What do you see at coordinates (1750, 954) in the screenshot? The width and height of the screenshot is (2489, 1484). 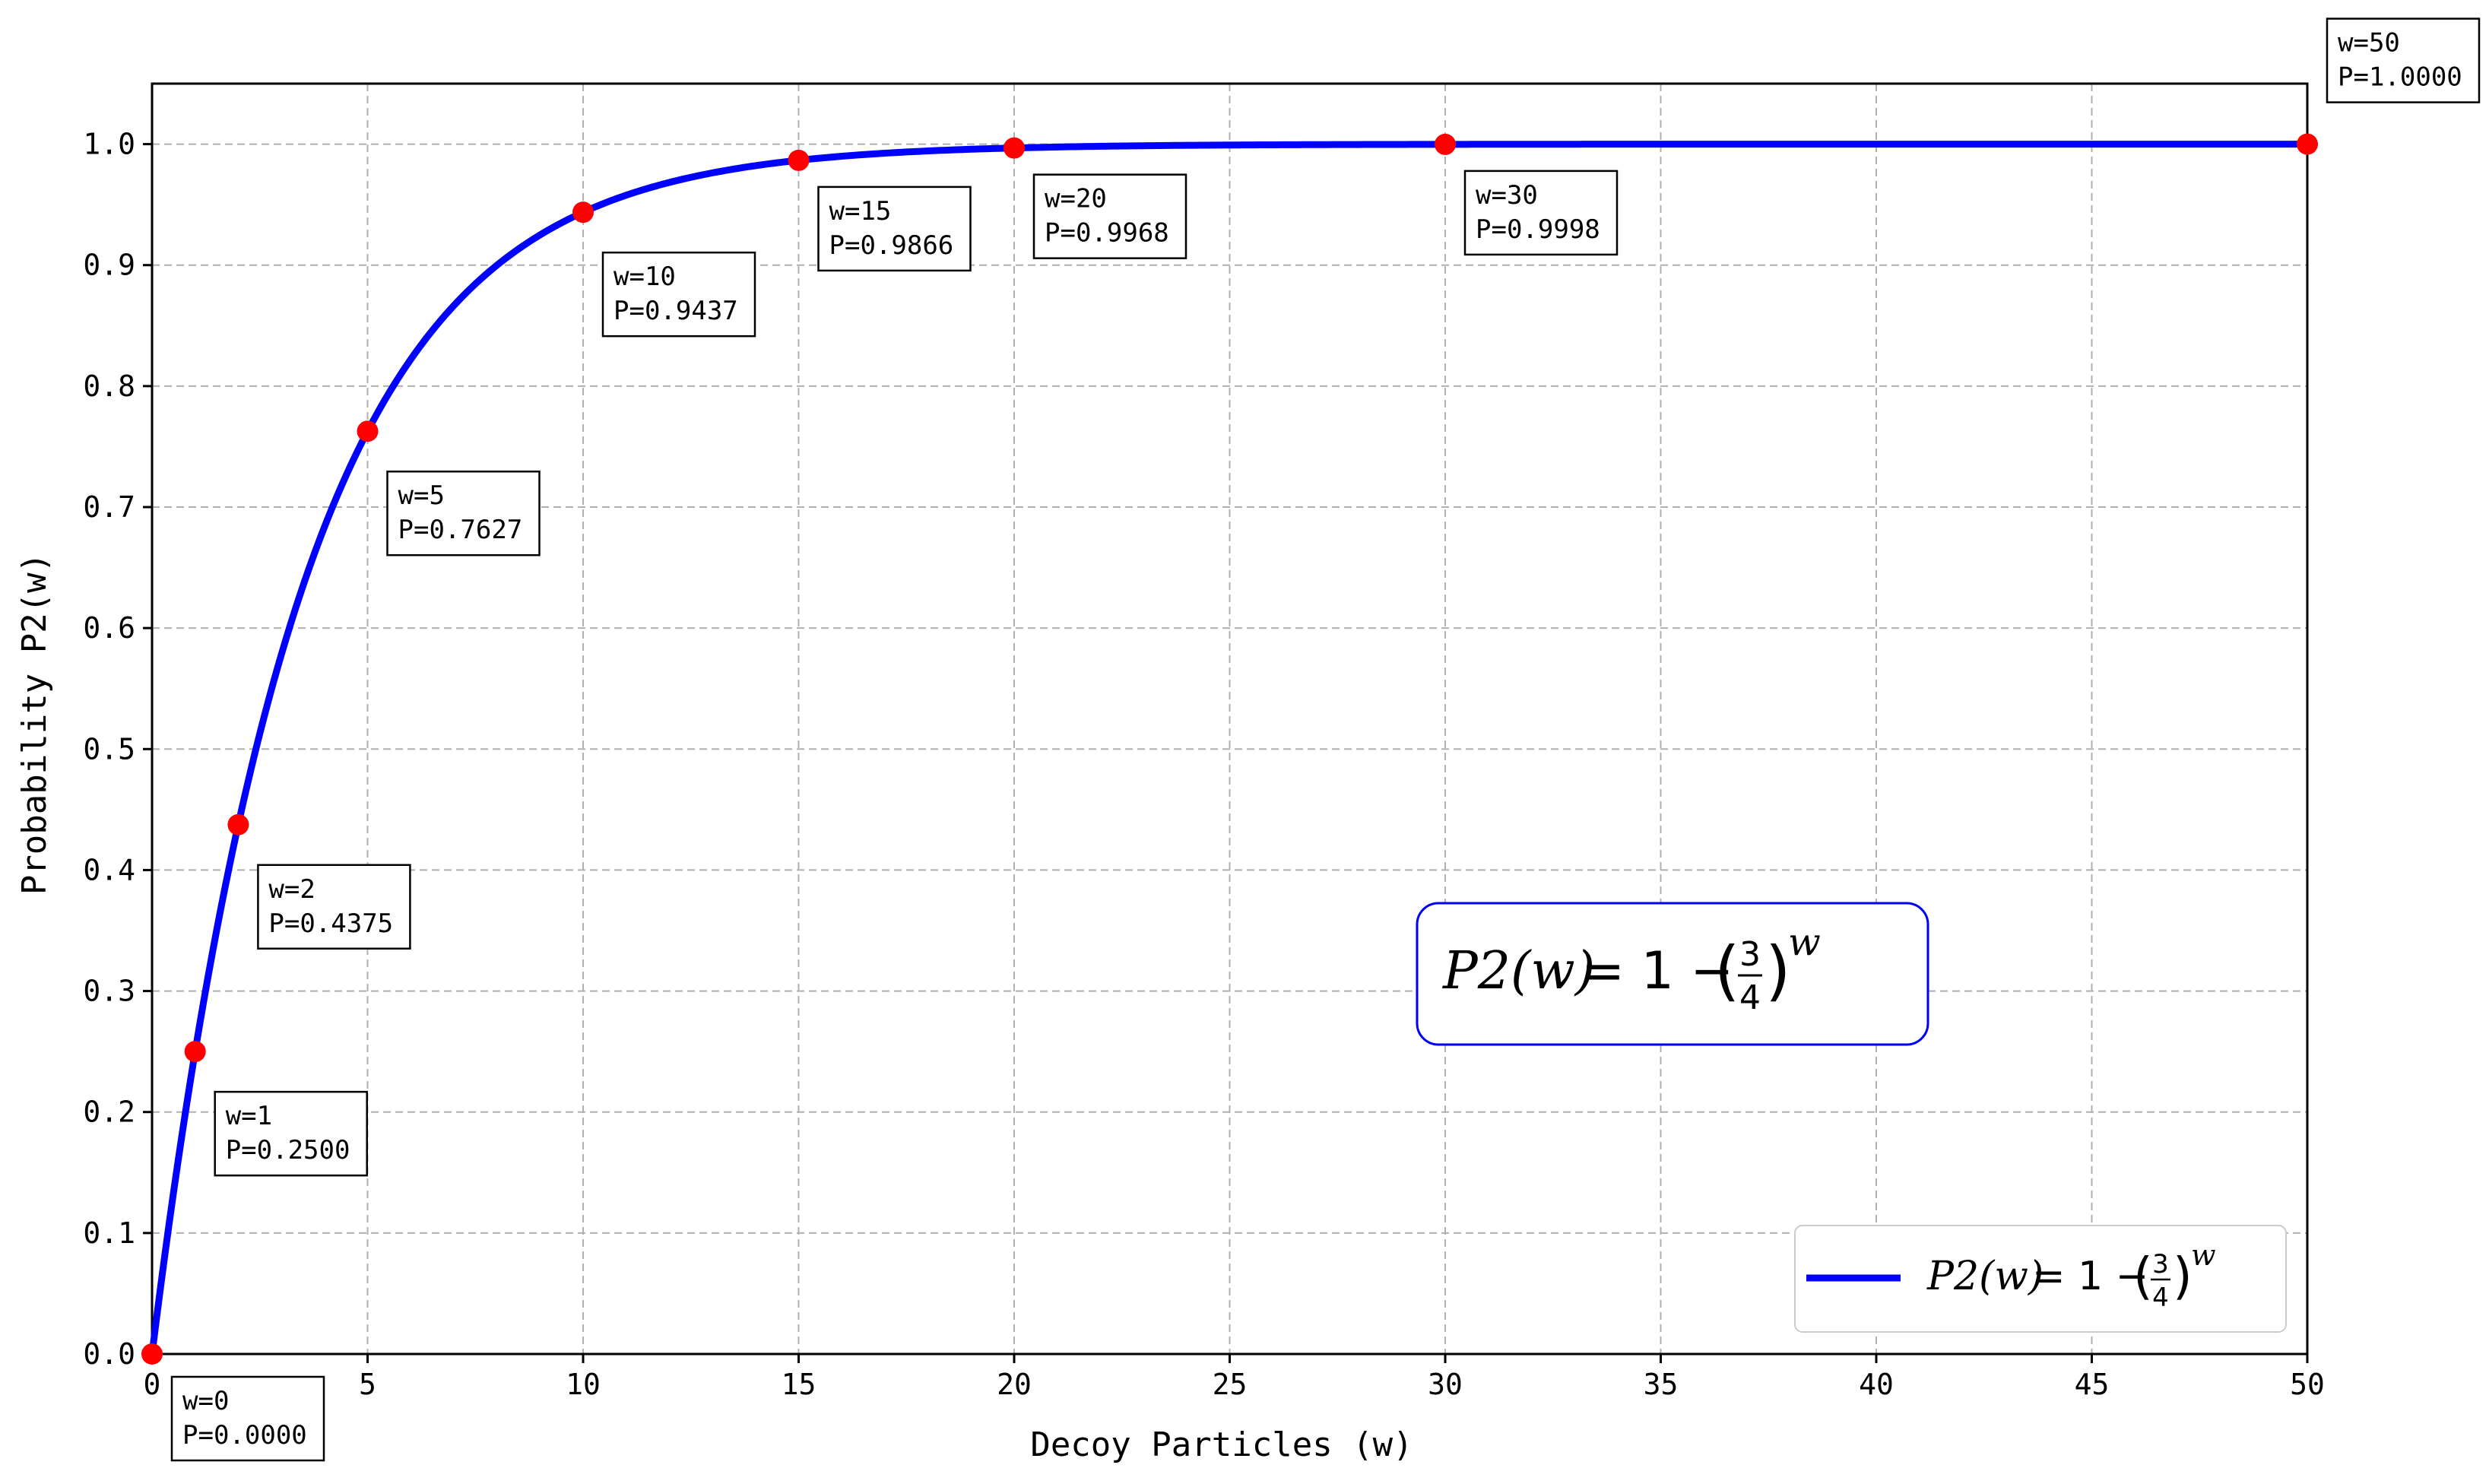 I see `formula-num: 3` at bounding box center [1750, 954].